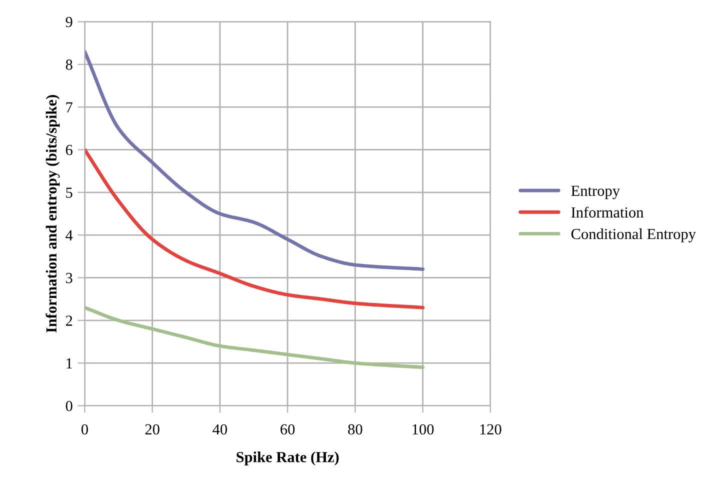  What do you see at coordinates (69, 22) in the screenshot?
I see `y-tick-label: 9` at bounding box center [69, 22].